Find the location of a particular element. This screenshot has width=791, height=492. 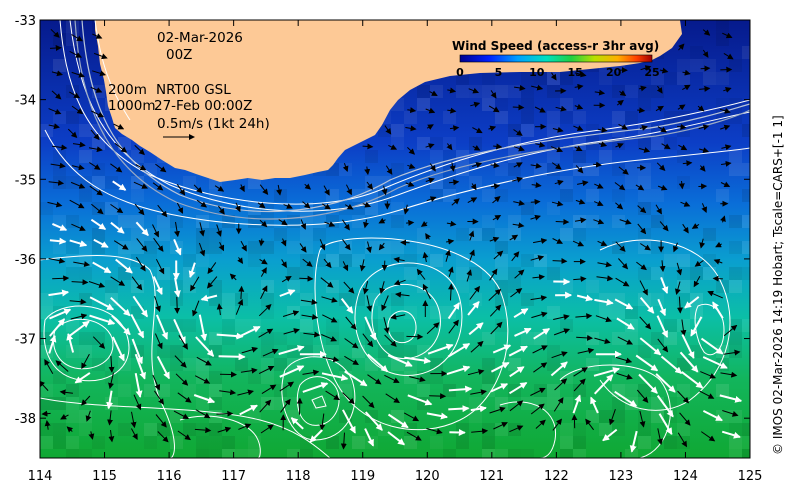

y-tick-label: -33 is located at coordinates (25, 21).